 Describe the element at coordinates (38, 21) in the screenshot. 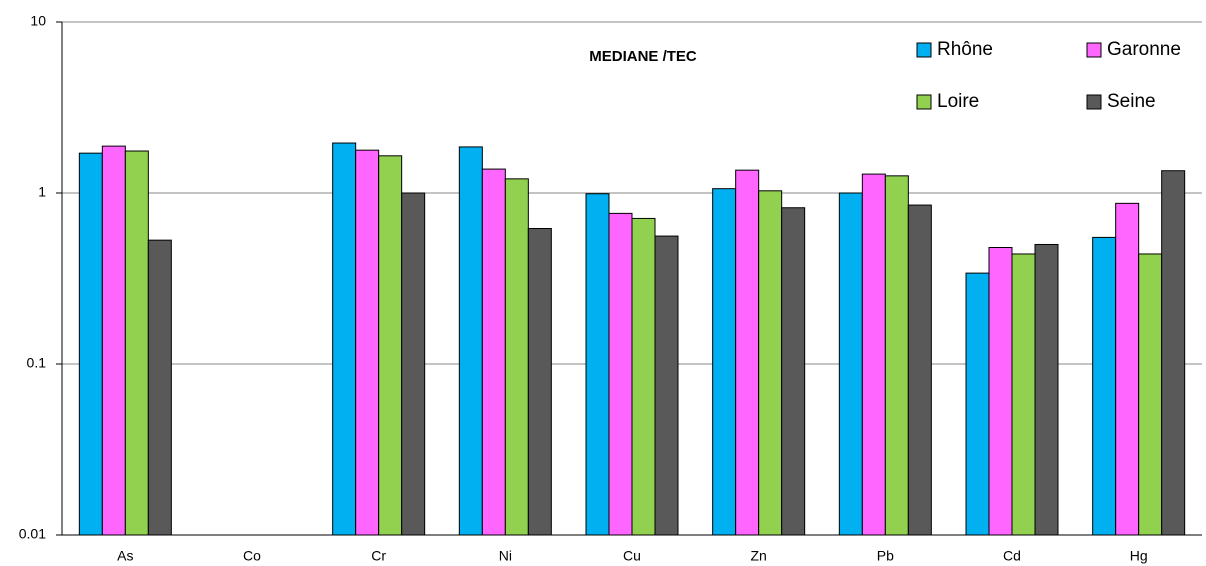

I see `y-tick-label: 10` at that location.